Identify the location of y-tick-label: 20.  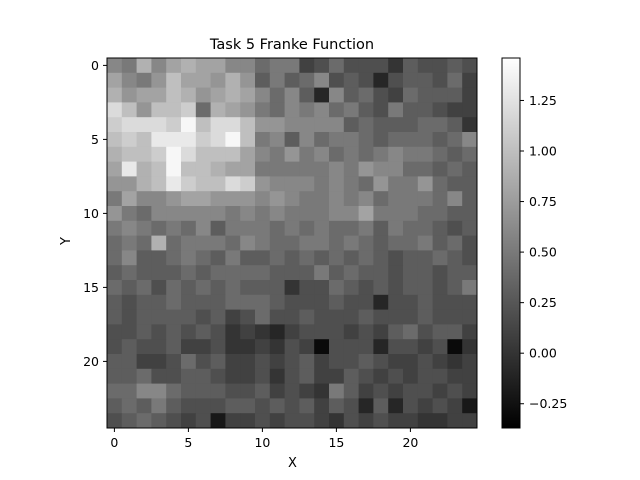
(91, 361).